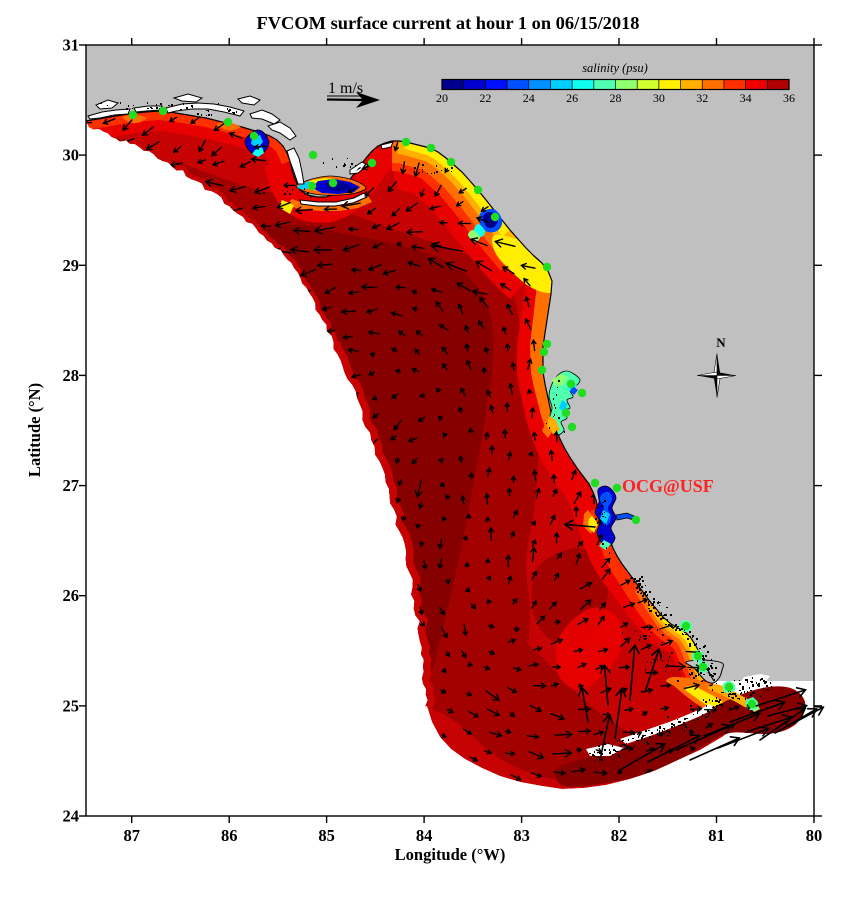  I want to click on svg-text: 1 m/s, so click(345, 88).